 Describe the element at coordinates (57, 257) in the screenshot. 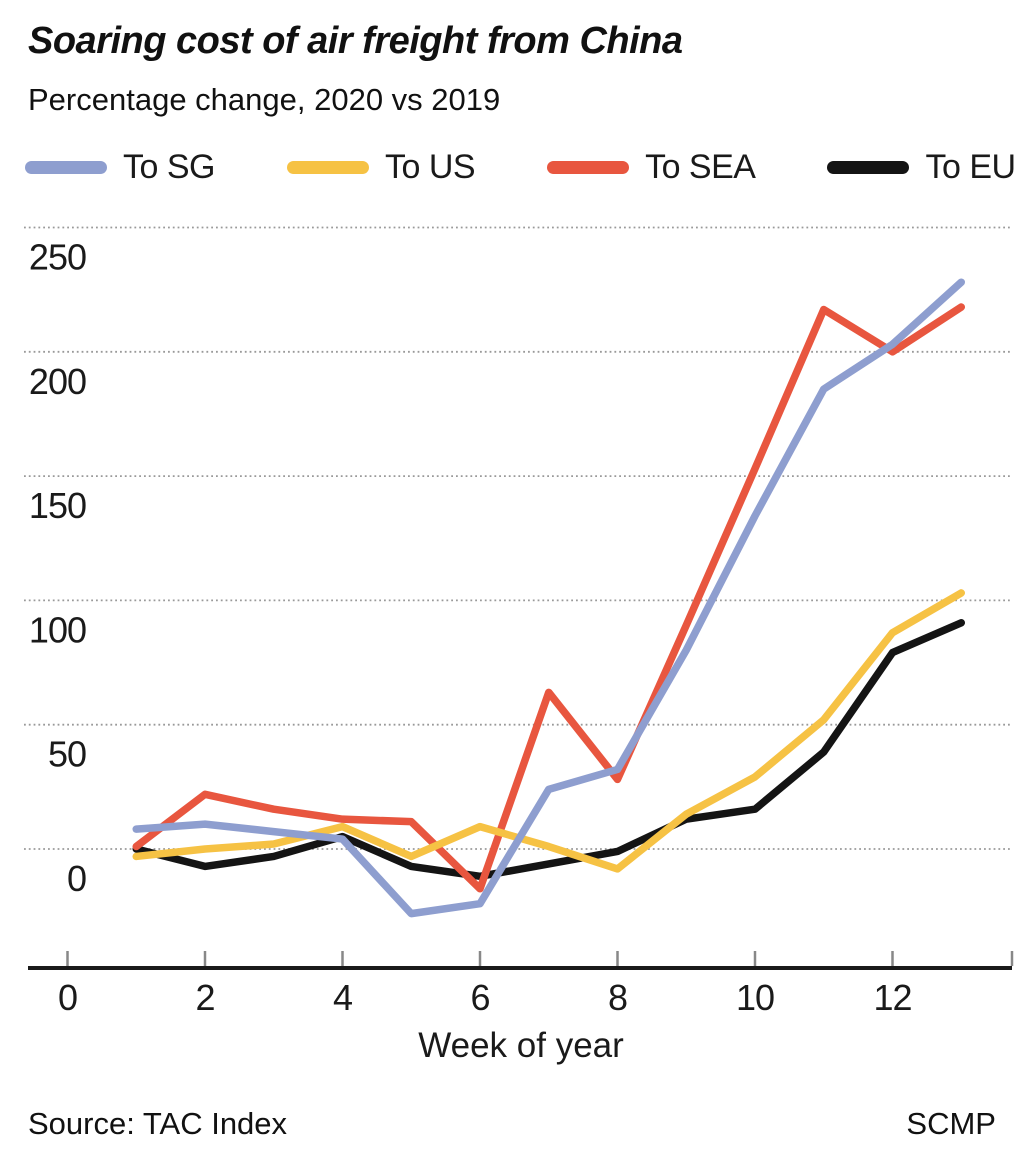

I see `y-tick-label-250: 250` at that location.